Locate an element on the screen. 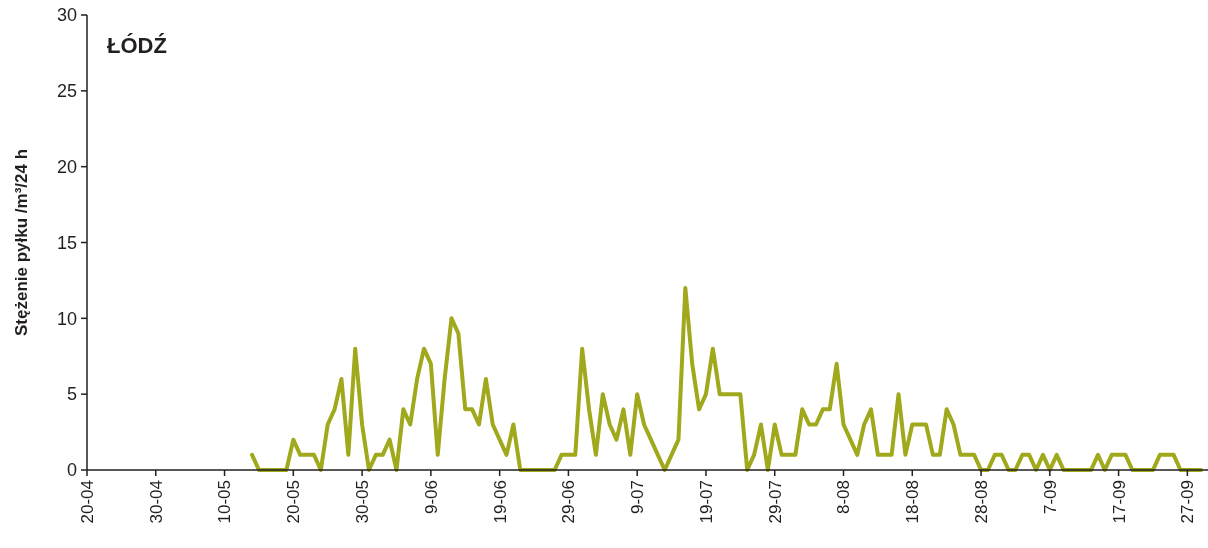 The image size is (1208, 548). y-tick-label: 20 is located at coordinates (66, 166).